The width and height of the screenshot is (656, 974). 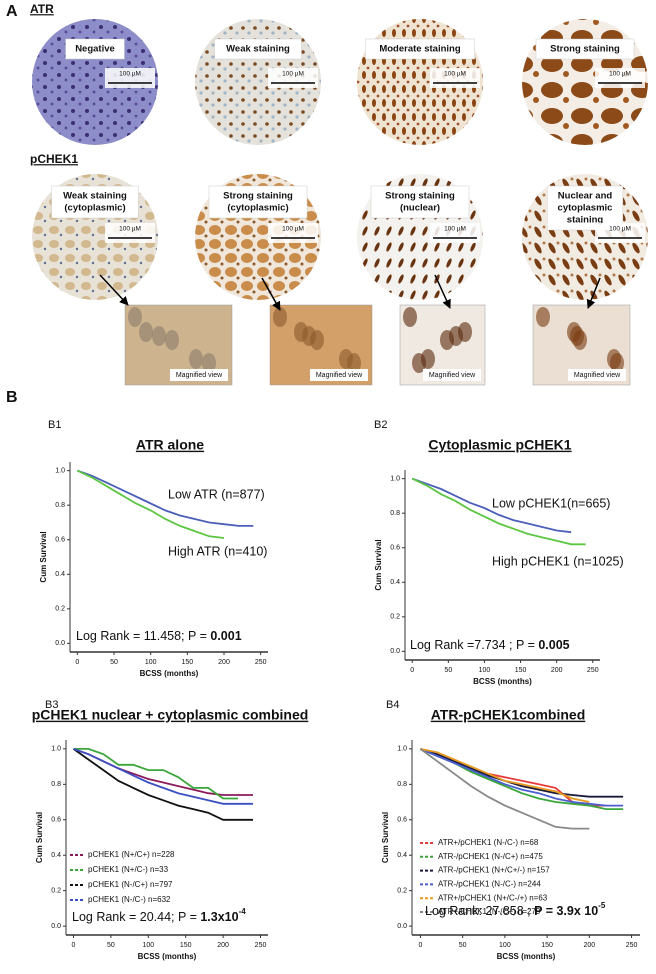 What do you see at coordinates (51, 705) in the screenshot?
I see `panel-label: B3` at bounding box center [51, 705].